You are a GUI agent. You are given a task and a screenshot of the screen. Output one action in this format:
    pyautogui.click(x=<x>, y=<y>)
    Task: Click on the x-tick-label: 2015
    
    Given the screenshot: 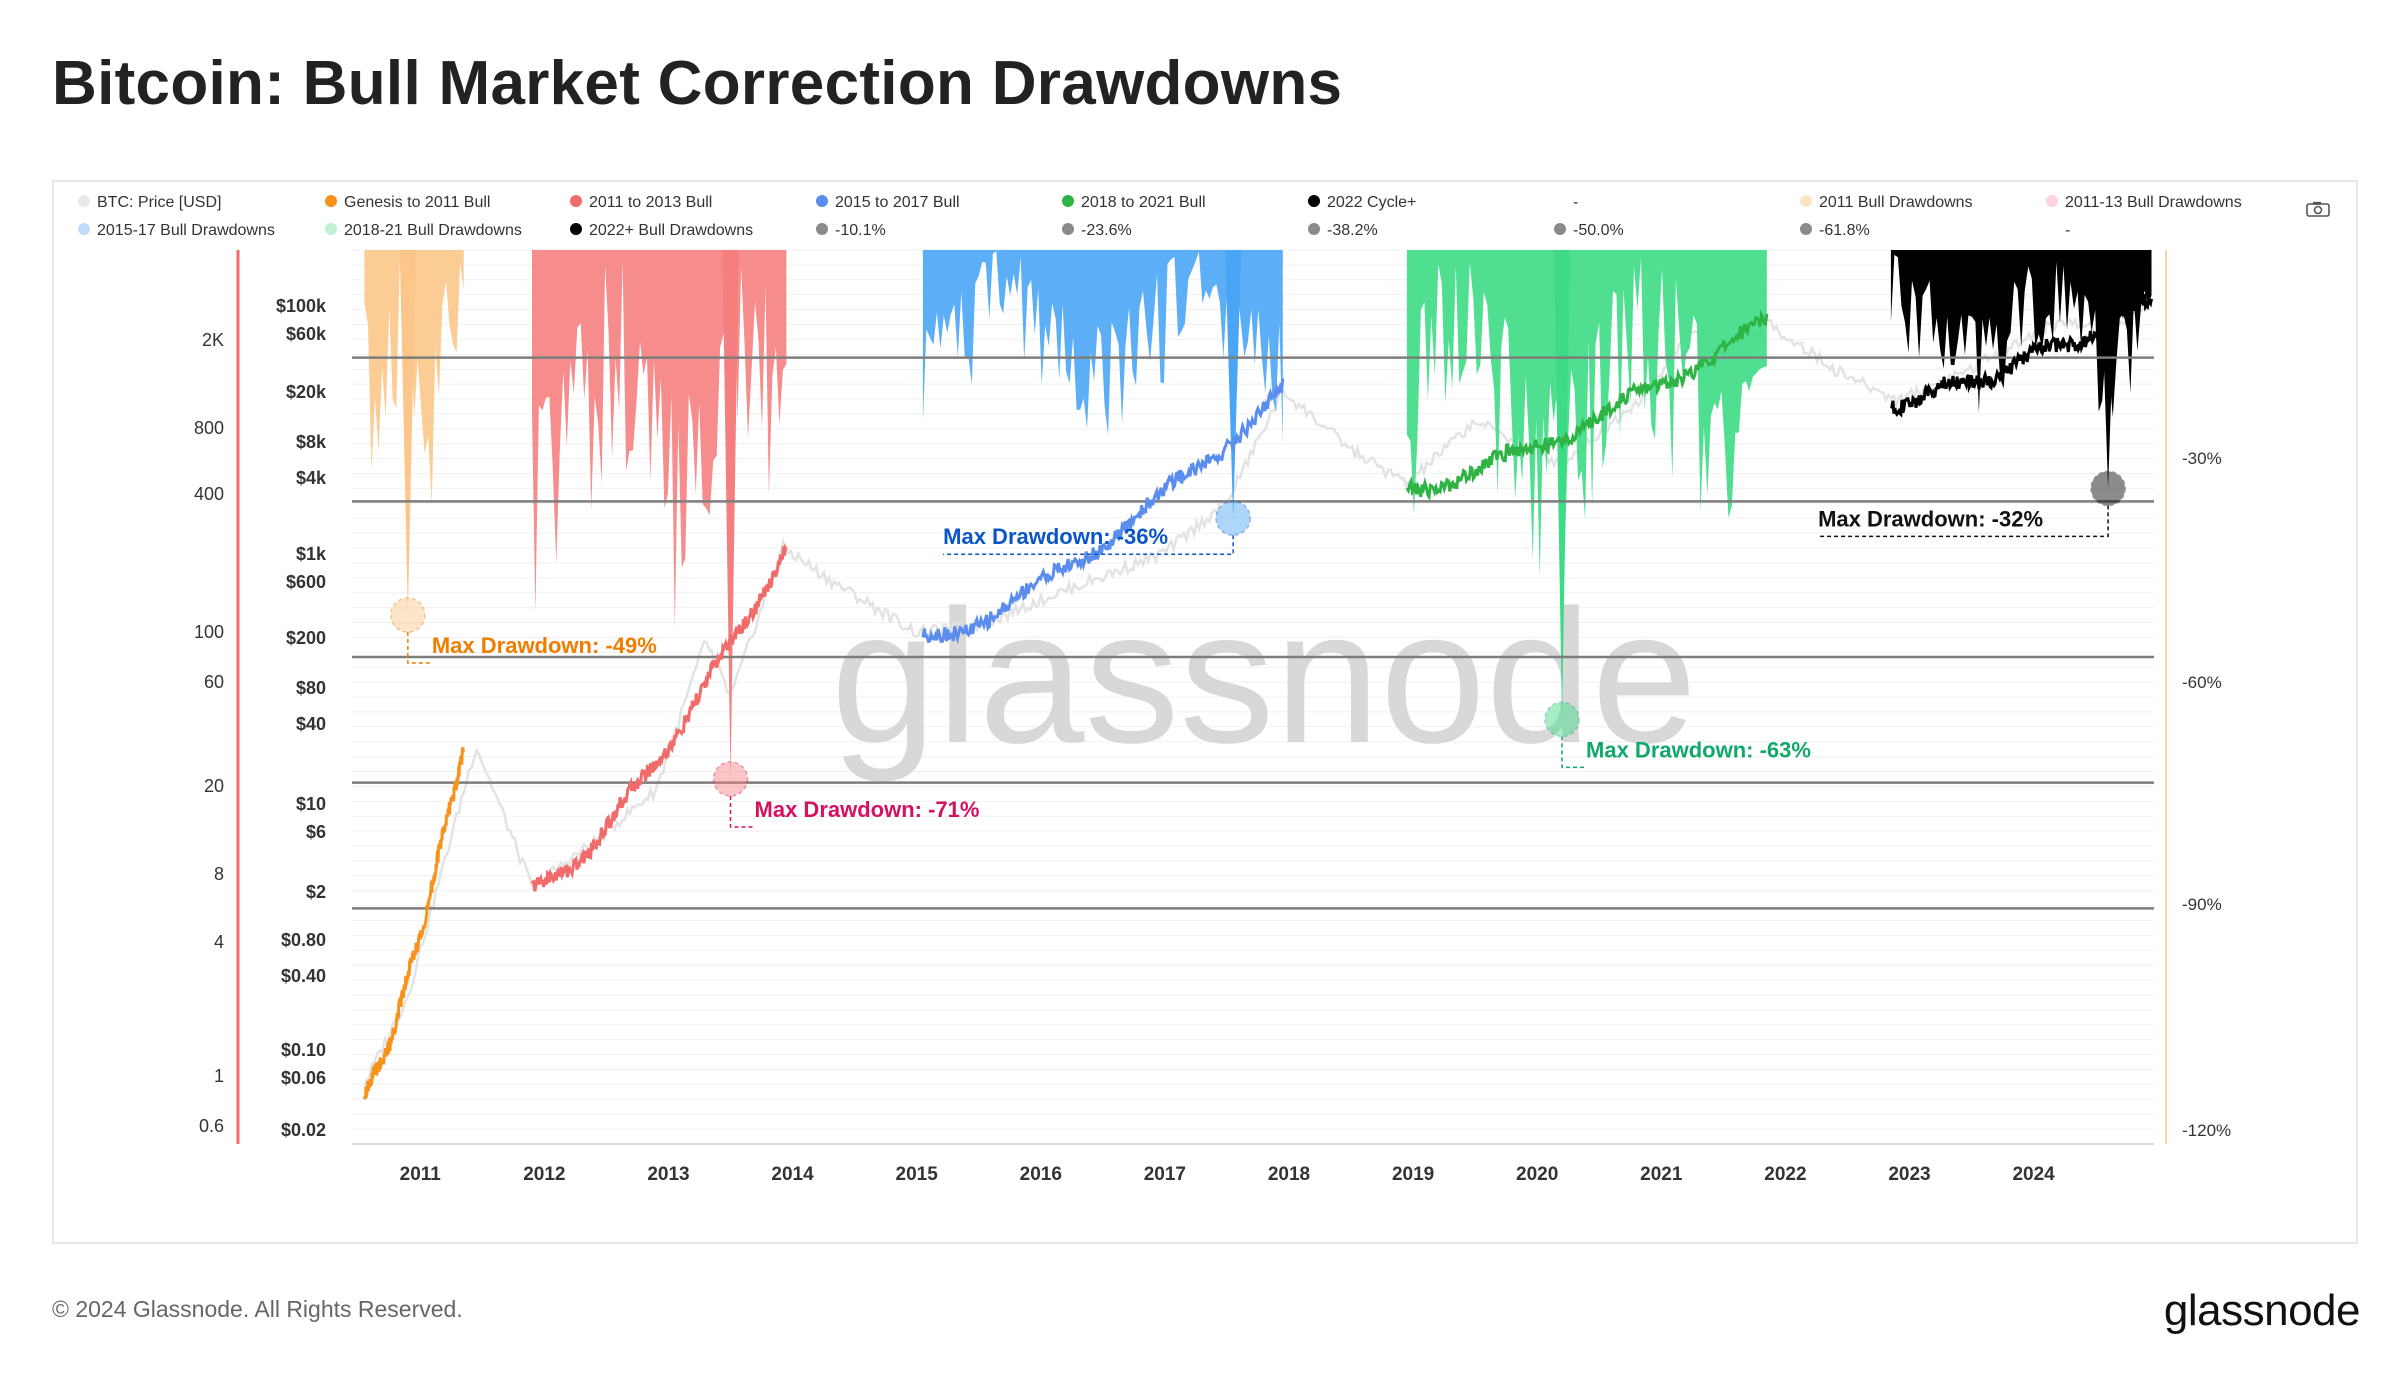 What is the action you would take?
    pyautogui.click(x=917, y=1174)
    